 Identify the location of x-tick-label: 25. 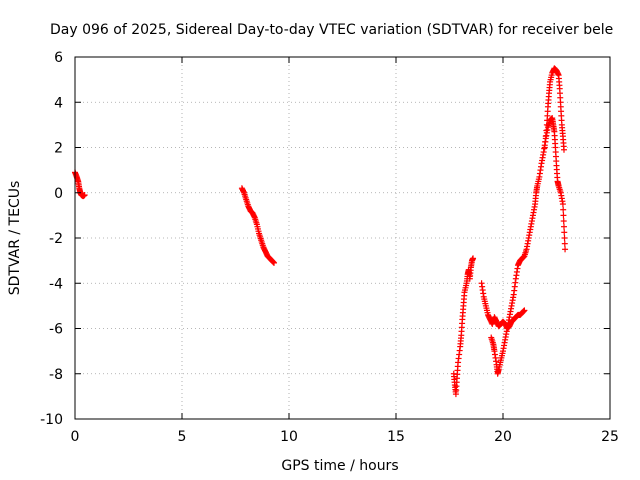
(610, 437).